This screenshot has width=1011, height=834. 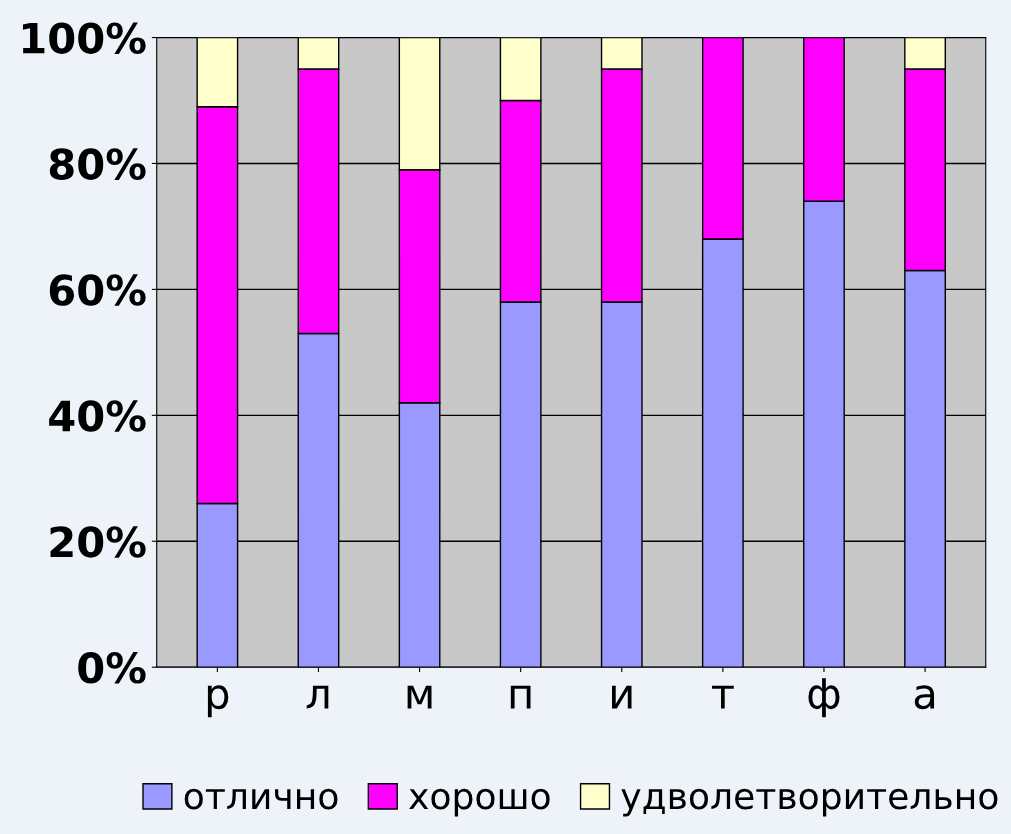 I want to click on y-tick-label: 100%, so click(x=84, y=38).